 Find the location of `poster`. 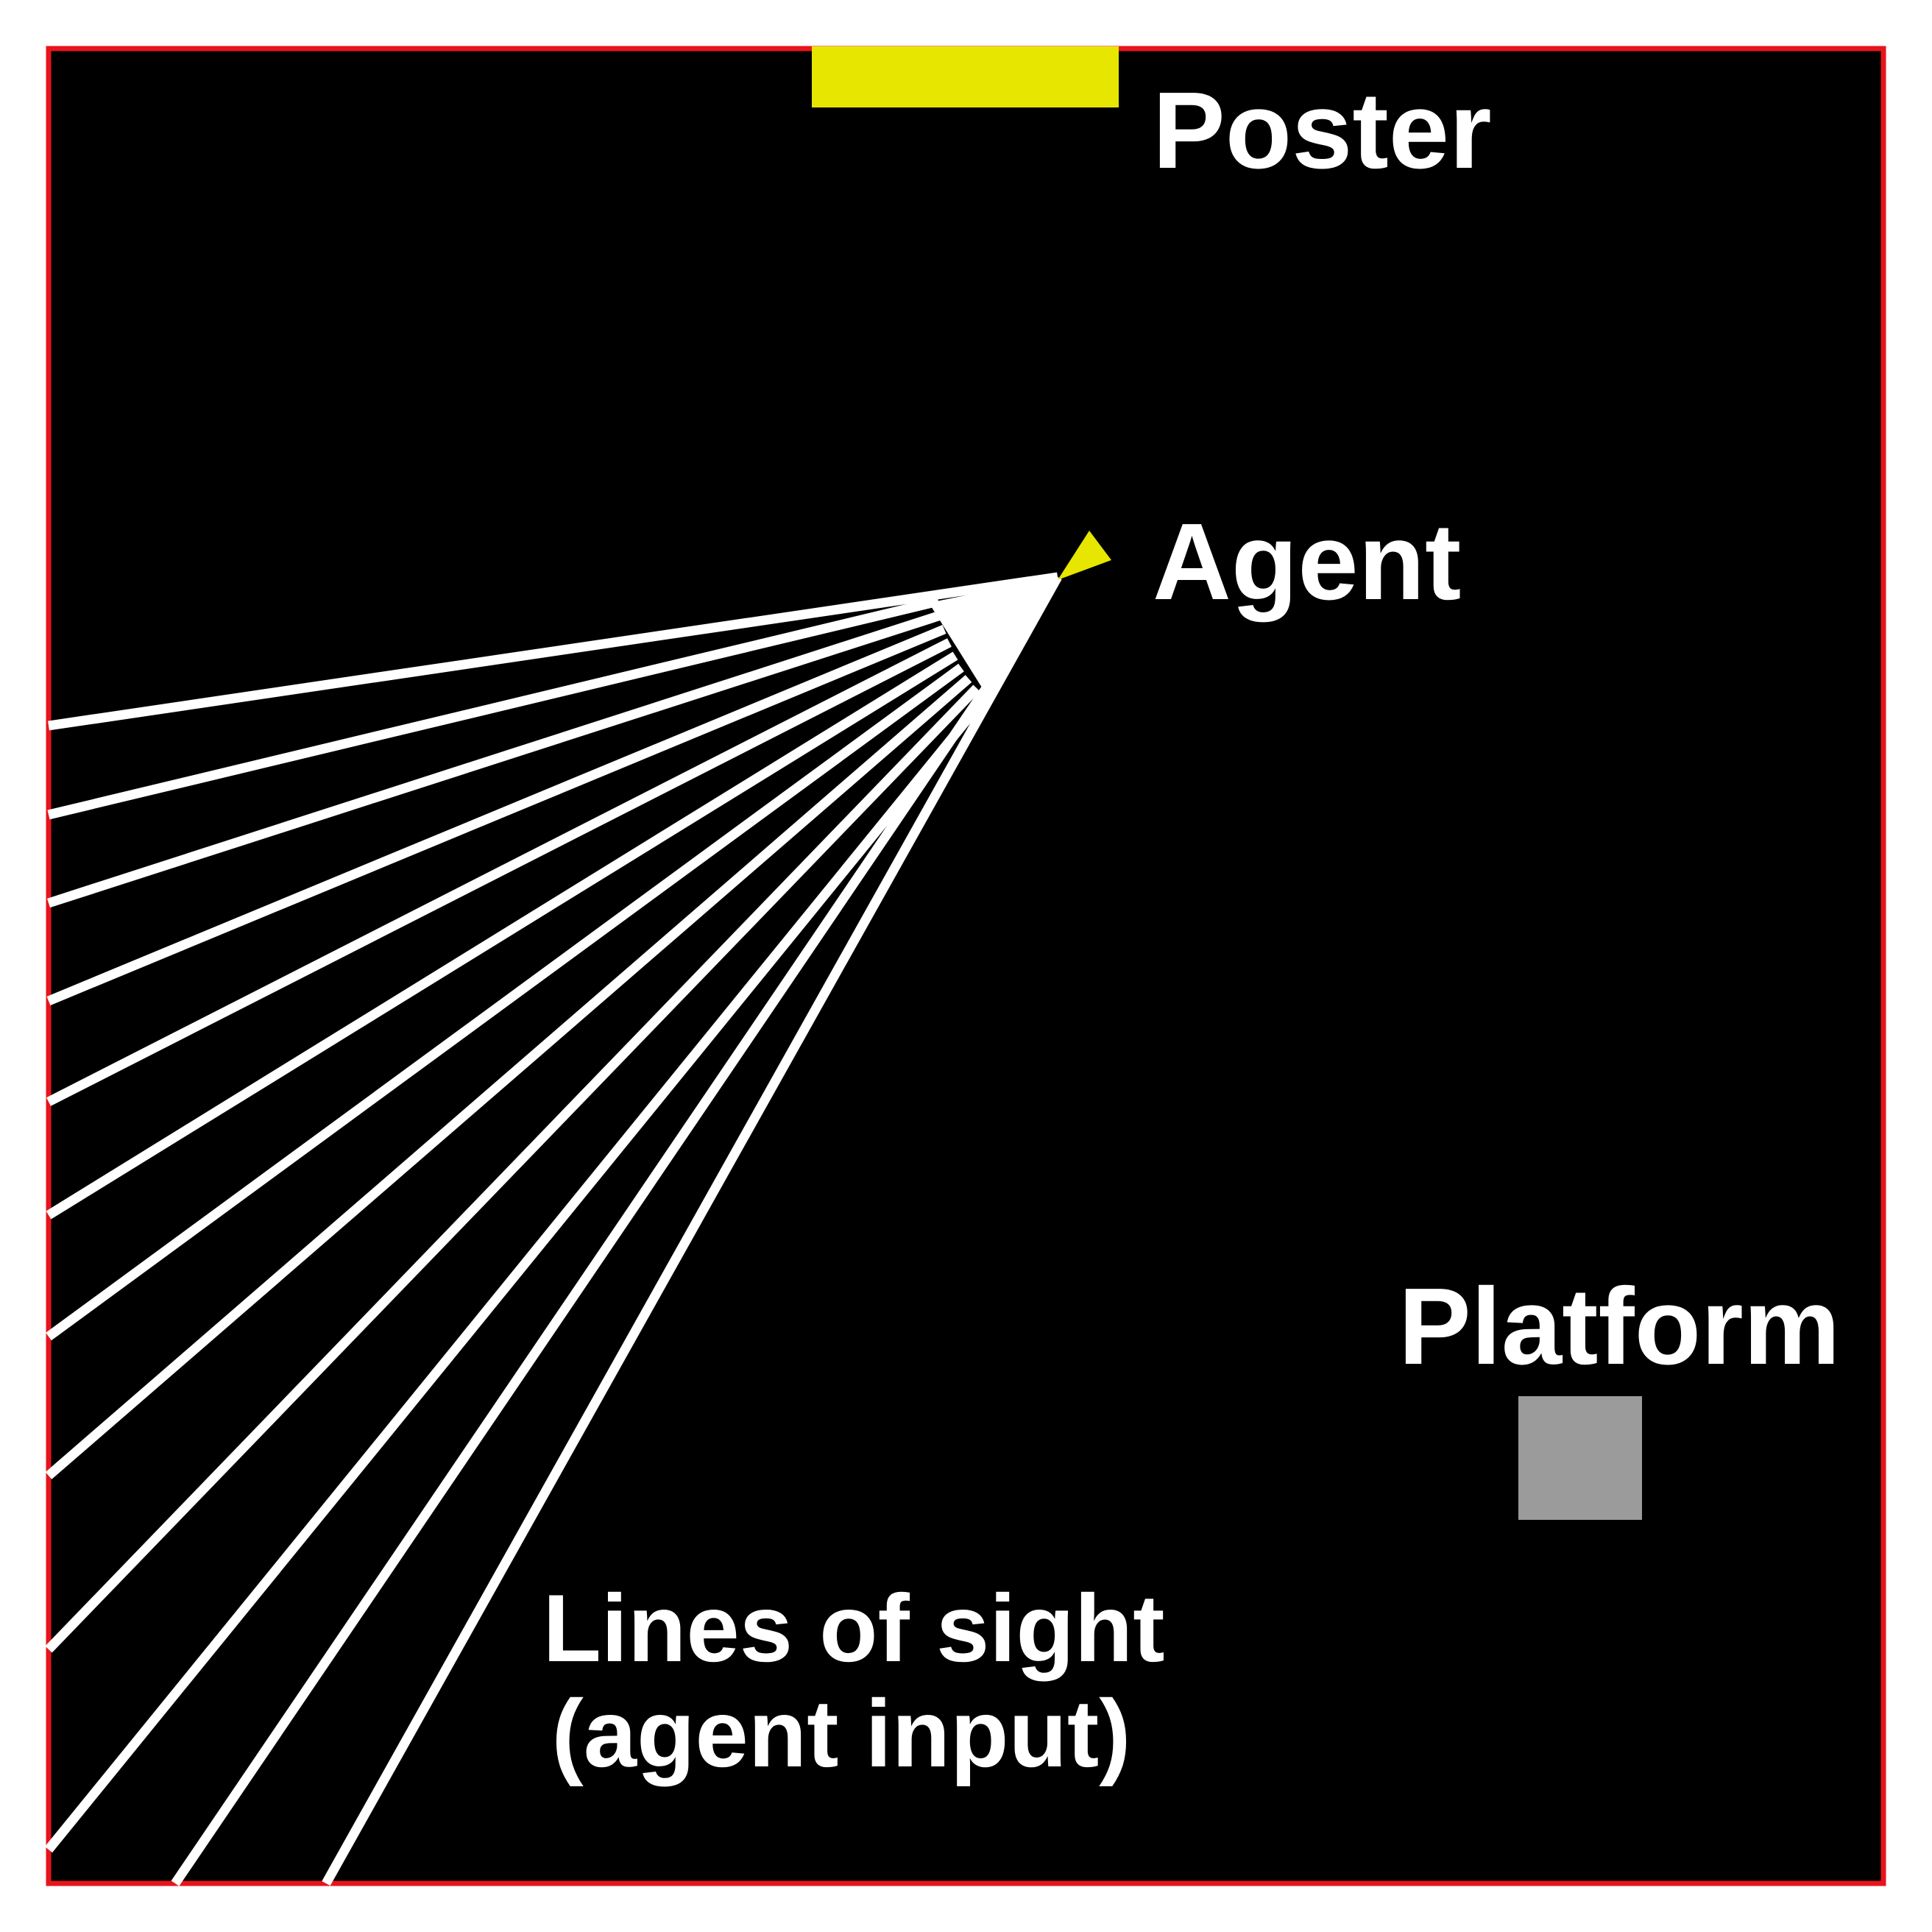

poster is located at coordinates (965, 76).